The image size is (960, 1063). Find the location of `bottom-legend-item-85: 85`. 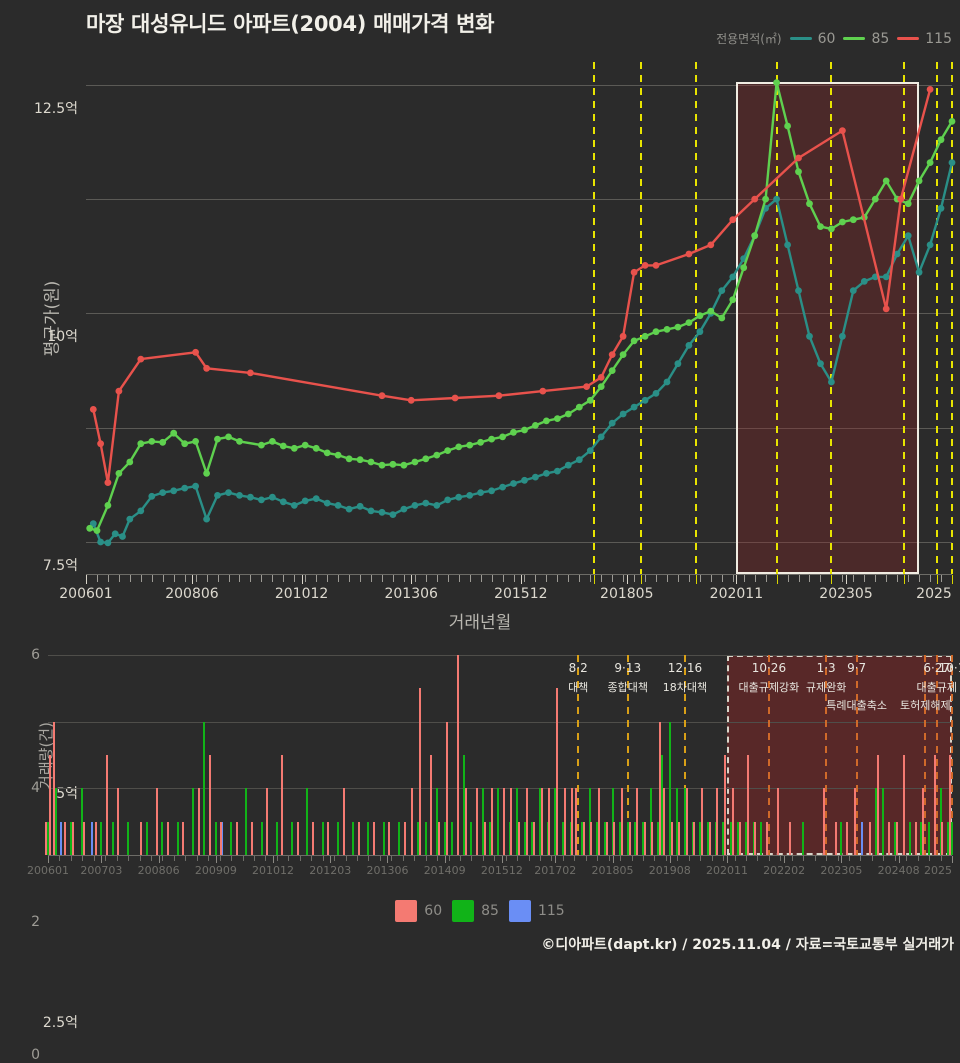

bottom-legend-item-85: 85 is located at coordinates (475, 911).